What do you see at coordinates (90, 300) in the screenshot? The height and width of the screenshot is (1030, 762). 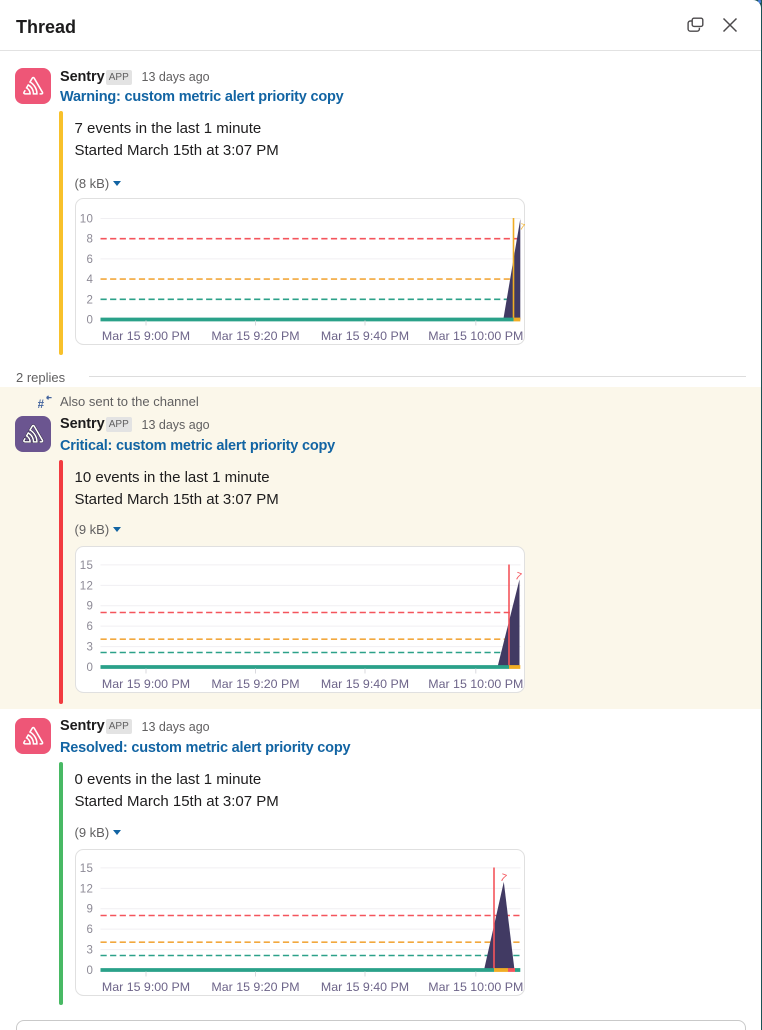 I see `svg-text: 2` at bounding box center [90, 300].